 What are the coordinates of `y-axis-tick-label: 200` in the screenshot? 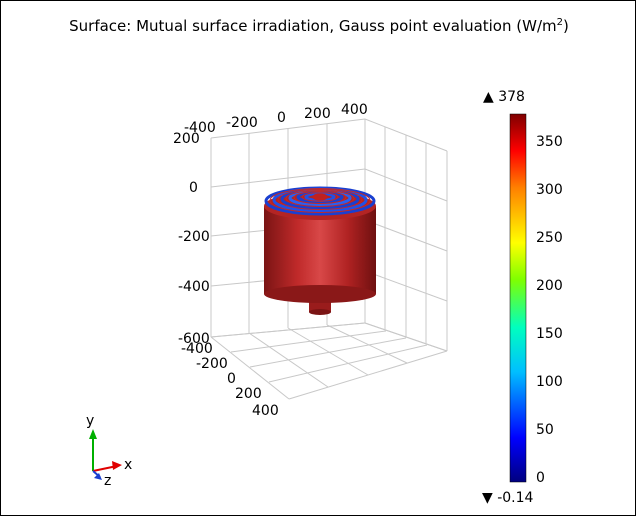 It's located at (248, 394).